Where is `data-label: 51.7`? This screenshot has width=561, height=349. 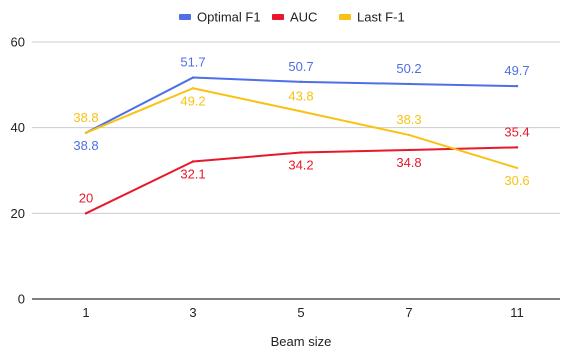 data-label: 51.7 is located at coordinates (192, 62).